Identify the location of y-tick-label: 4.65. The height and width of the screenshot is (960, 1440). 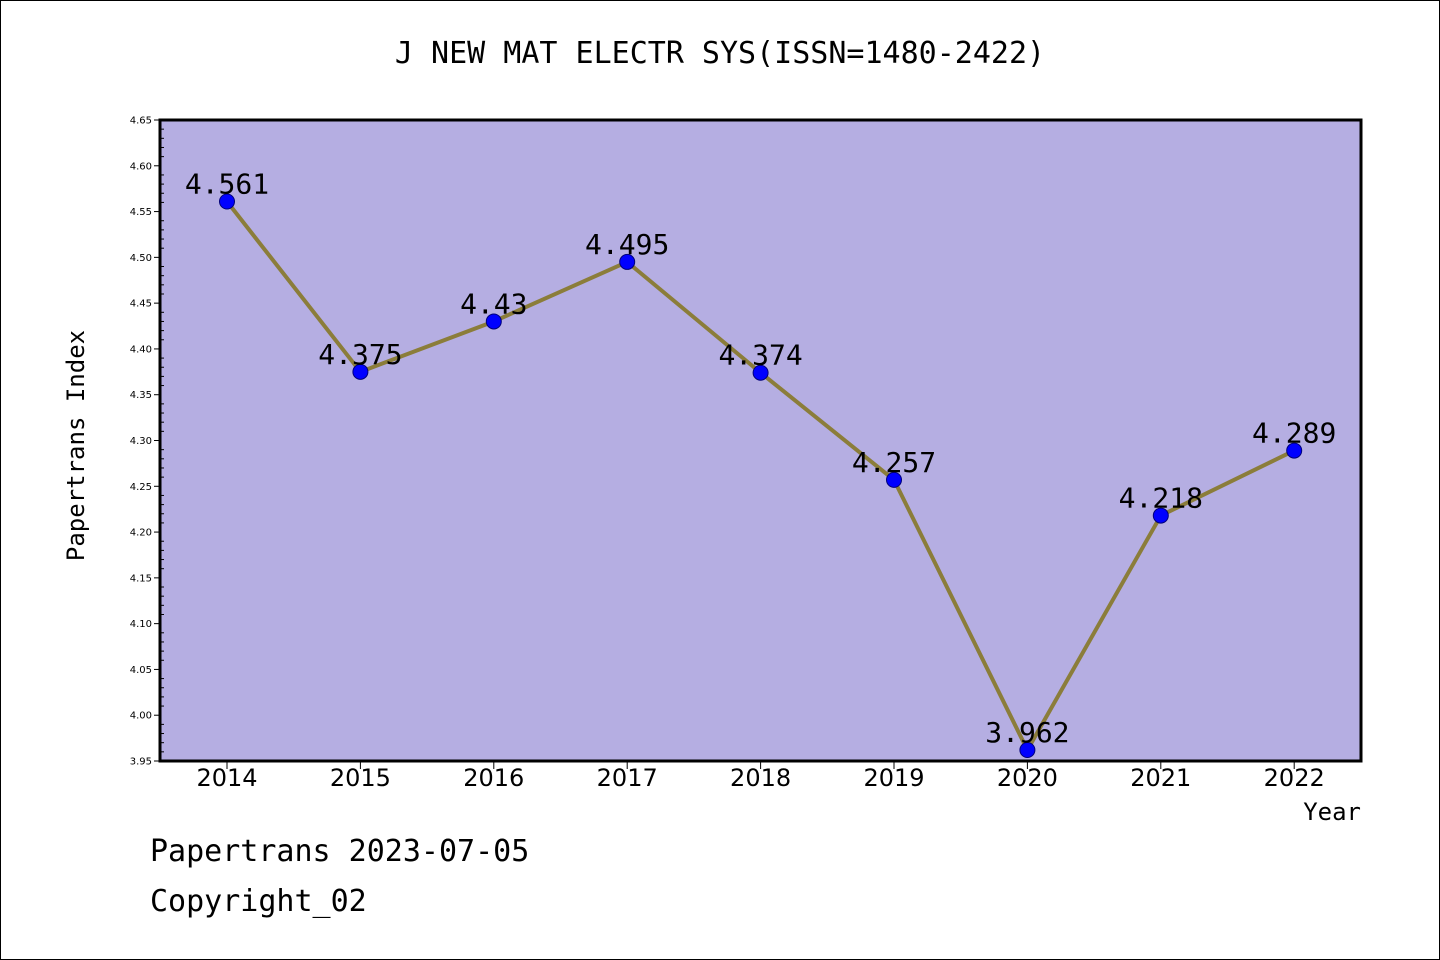
(141, 121).